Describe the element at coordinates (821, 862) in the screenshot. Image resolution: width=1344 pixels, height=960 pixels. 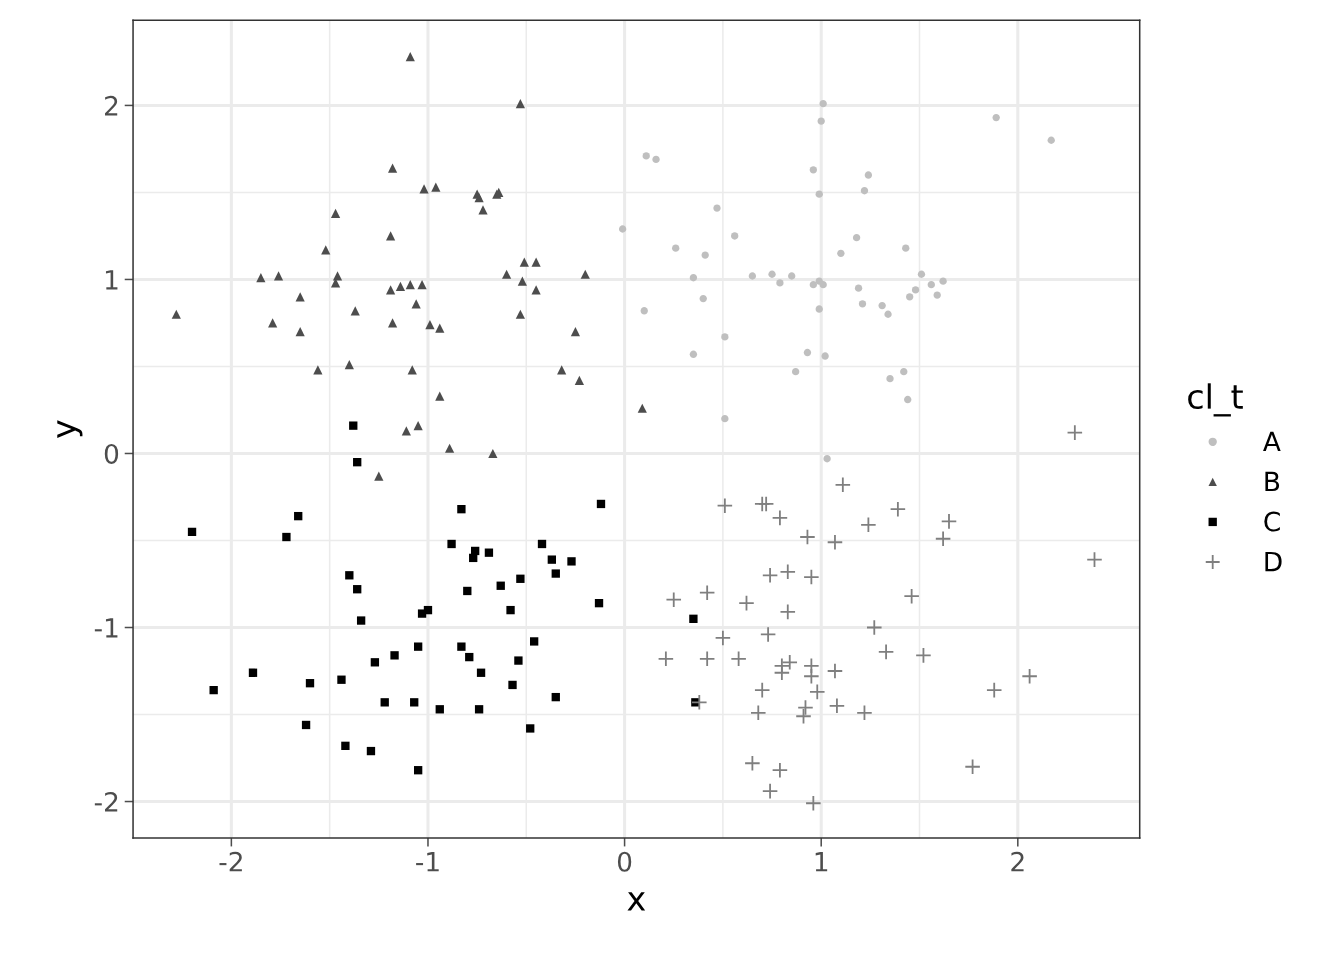
I see `x-tick-label: 1` at that location.